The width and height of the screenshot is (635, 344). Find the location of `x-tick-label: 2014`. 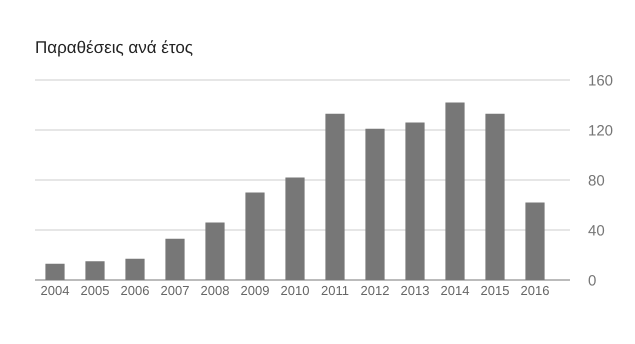

x-tick-label: 2014 is located at coordinates (455, 290).